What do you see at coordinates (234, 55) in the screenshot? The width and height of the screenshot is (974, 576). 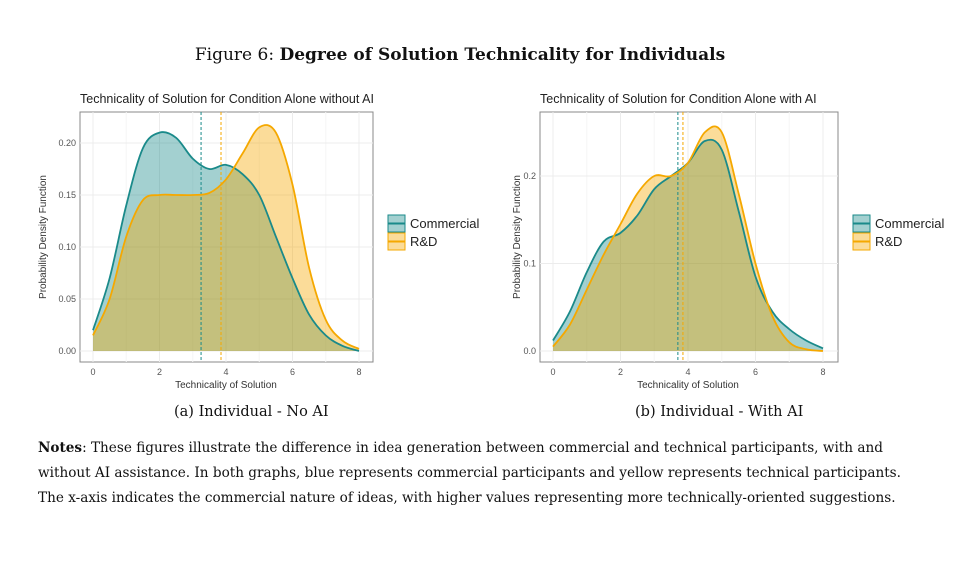 I see `figure-label: Figure 6:` at bounding box center [234, 55].